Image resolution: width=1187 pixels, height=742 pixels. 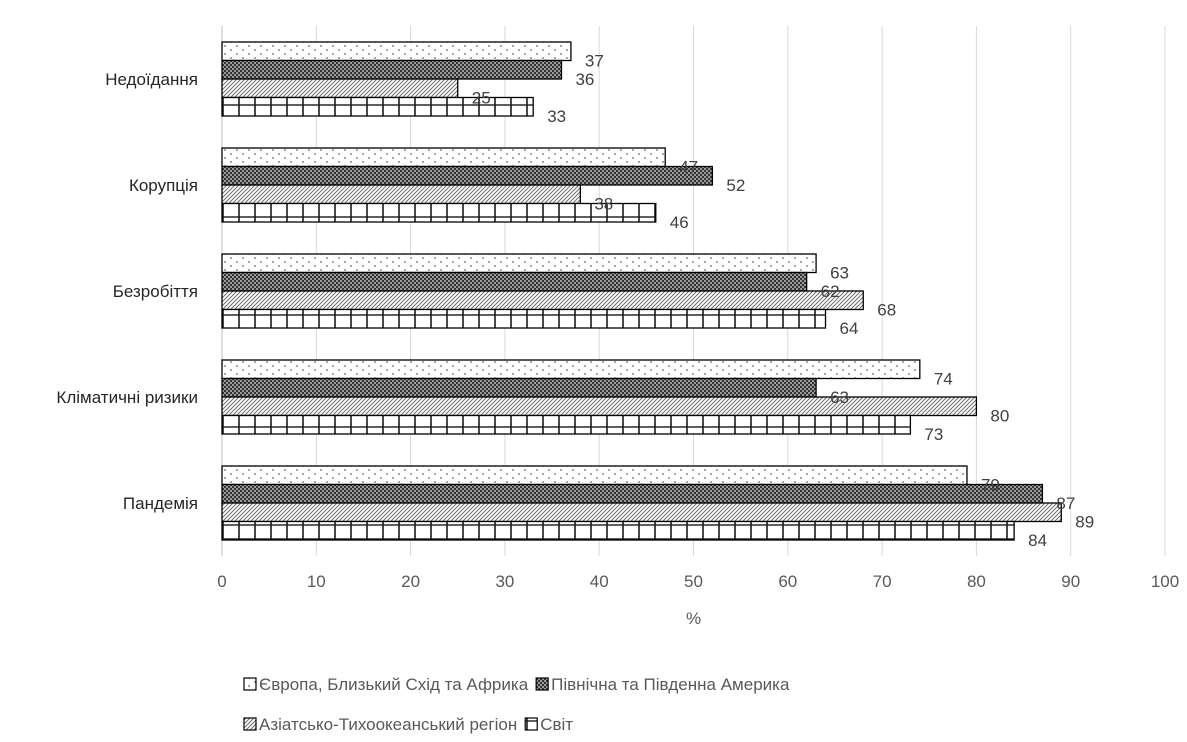 What do you see at coordinates (584, 79) in the screenshot?
I see `data-label: 36` at bounding box center [584, 79].